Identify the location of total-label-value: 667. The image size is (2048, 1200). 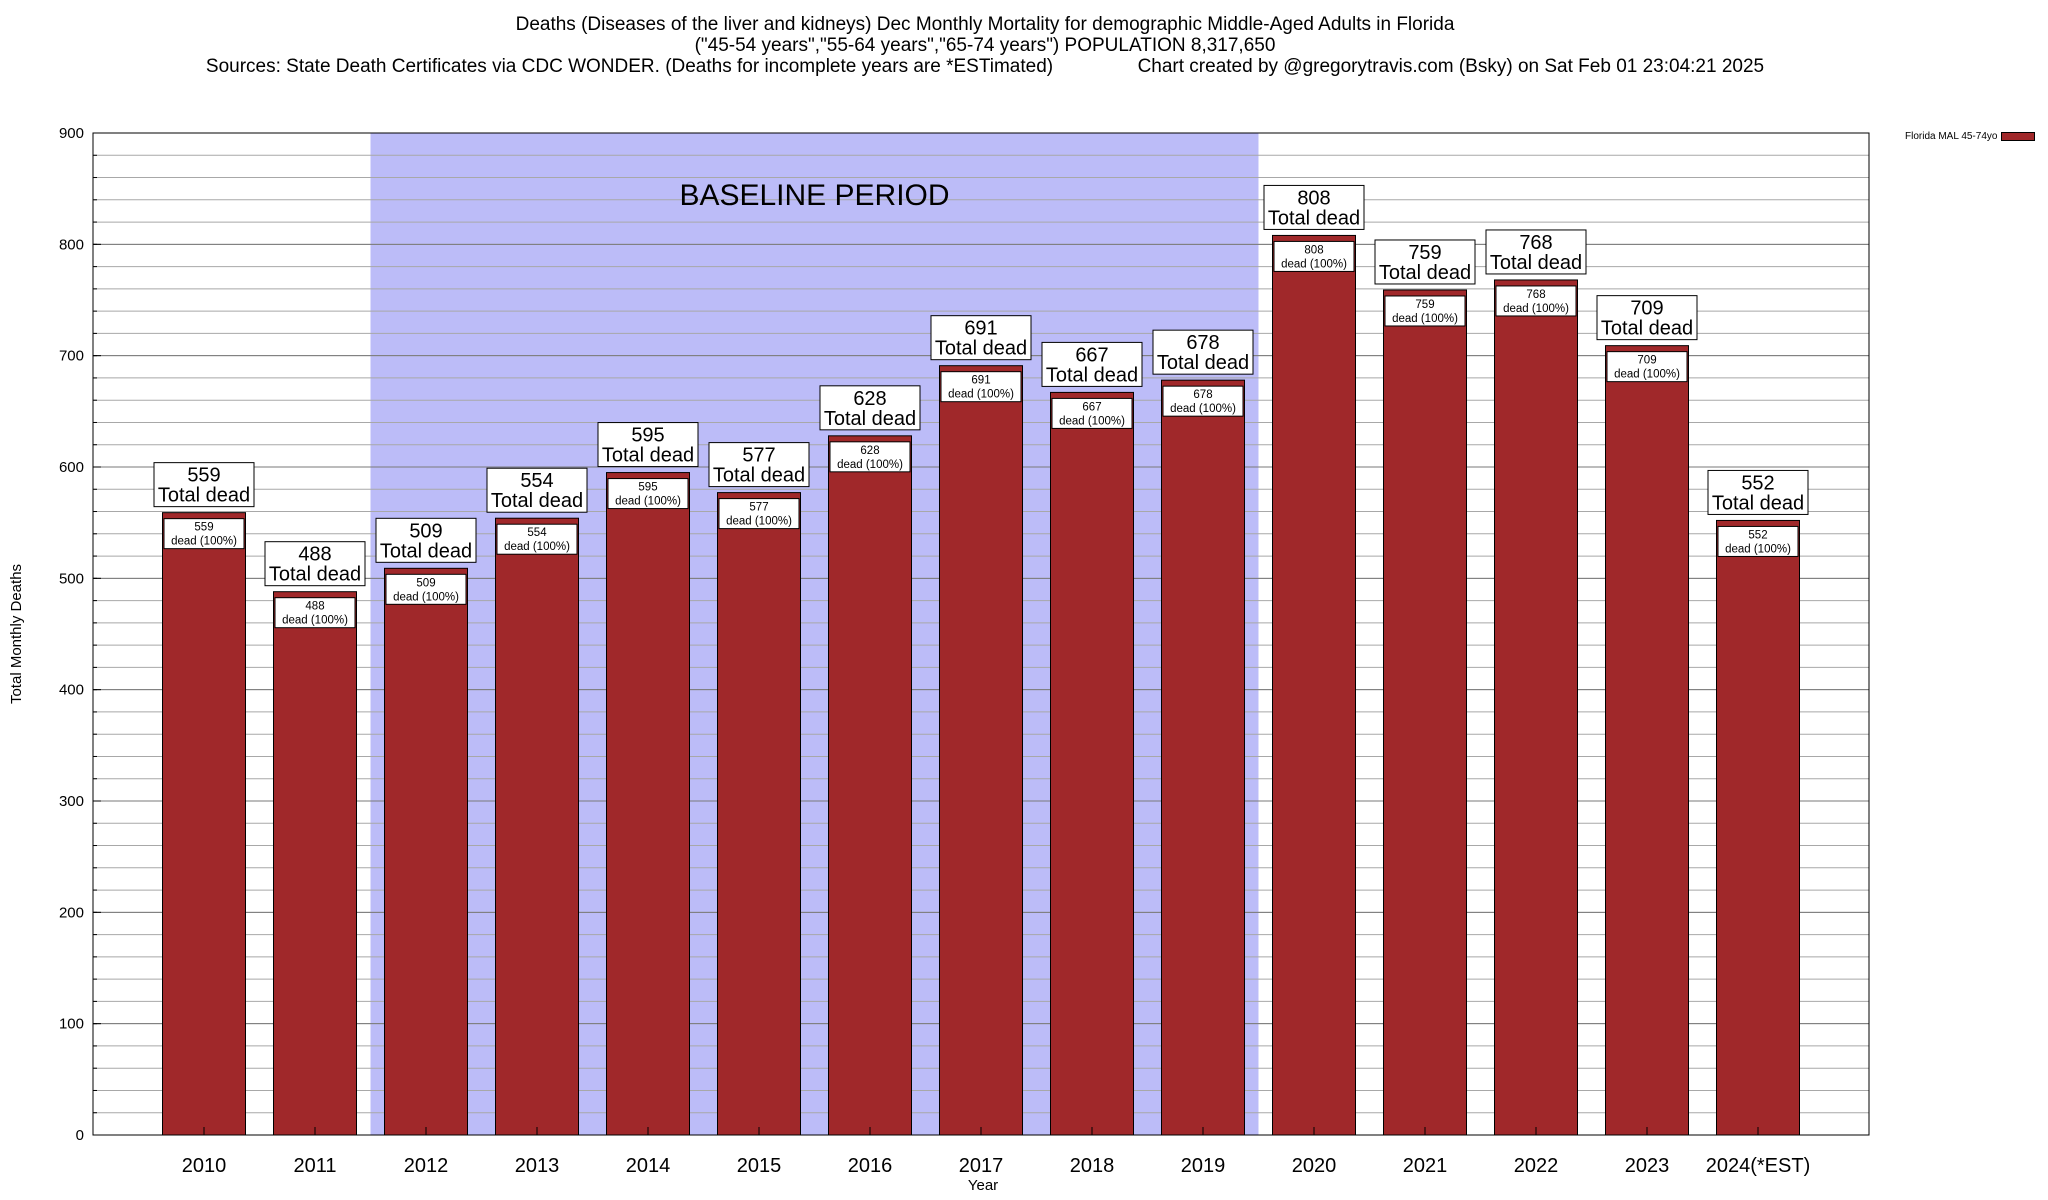
(1091, 355).